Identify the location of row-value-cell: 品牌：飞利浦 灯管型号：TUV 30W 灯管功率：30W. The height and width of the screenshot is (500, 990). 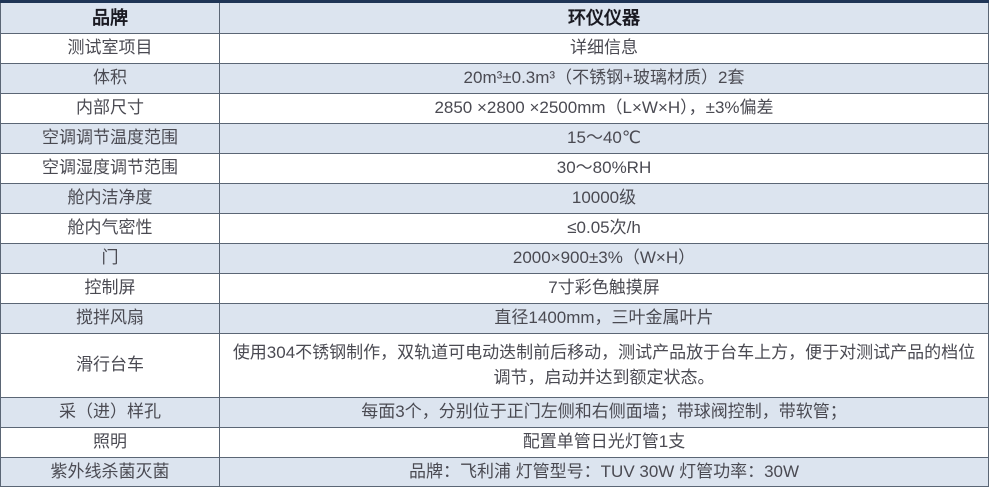
(604, 472).